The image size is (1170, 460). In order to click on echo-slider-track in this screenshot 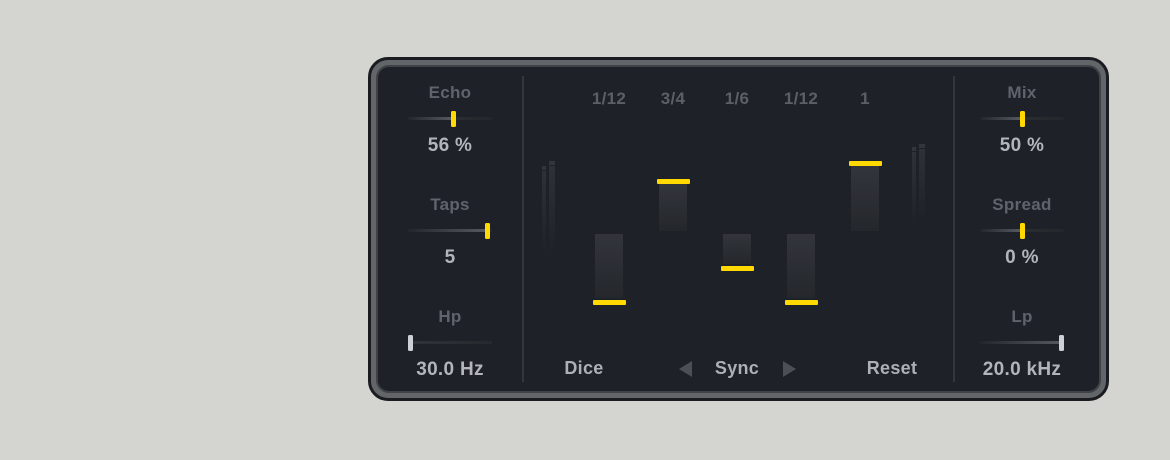, I will do `click(450, 118)`.